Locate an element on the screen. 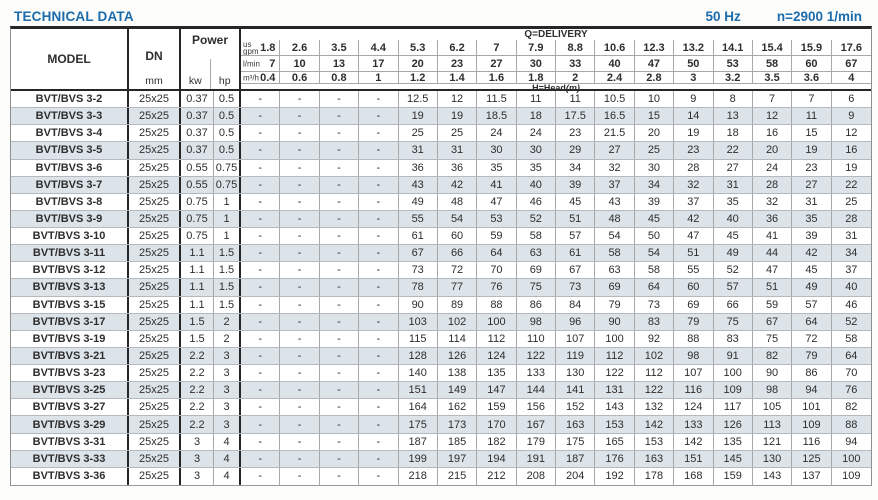  power-hp-cell: 2 is located at coordinates (227, 338).